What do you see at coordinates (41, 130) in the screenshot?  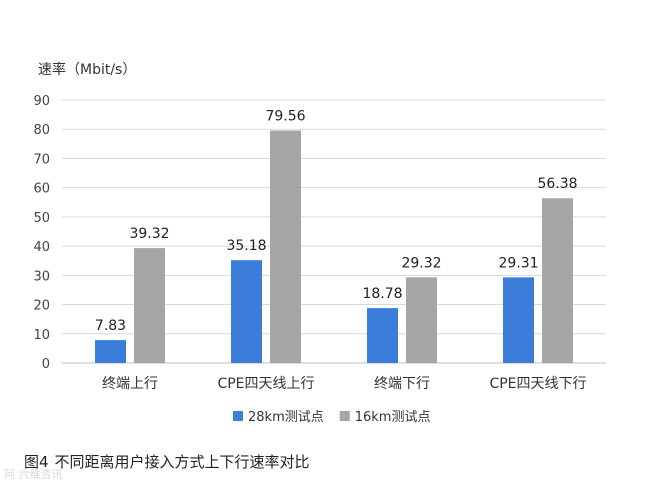 I see `y-tick-label: 80` at bounding box center [41, 130].